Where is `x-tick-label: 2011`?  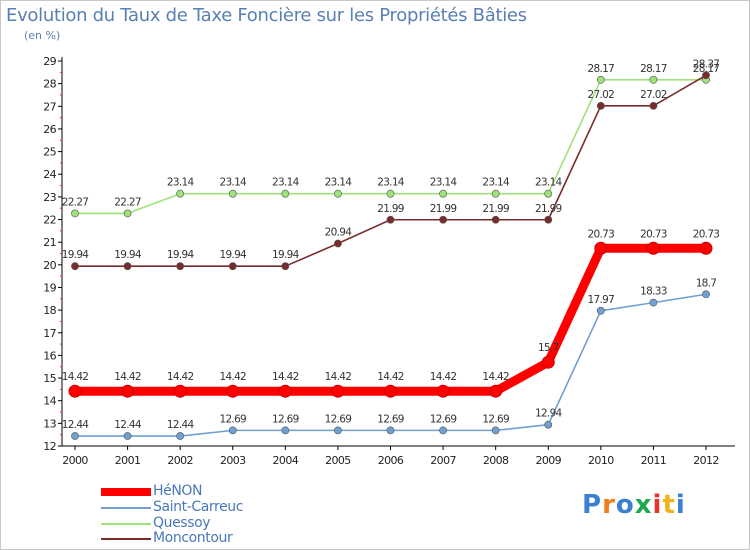
x-tick-label: 2011 is located at coordinates (654, 460).